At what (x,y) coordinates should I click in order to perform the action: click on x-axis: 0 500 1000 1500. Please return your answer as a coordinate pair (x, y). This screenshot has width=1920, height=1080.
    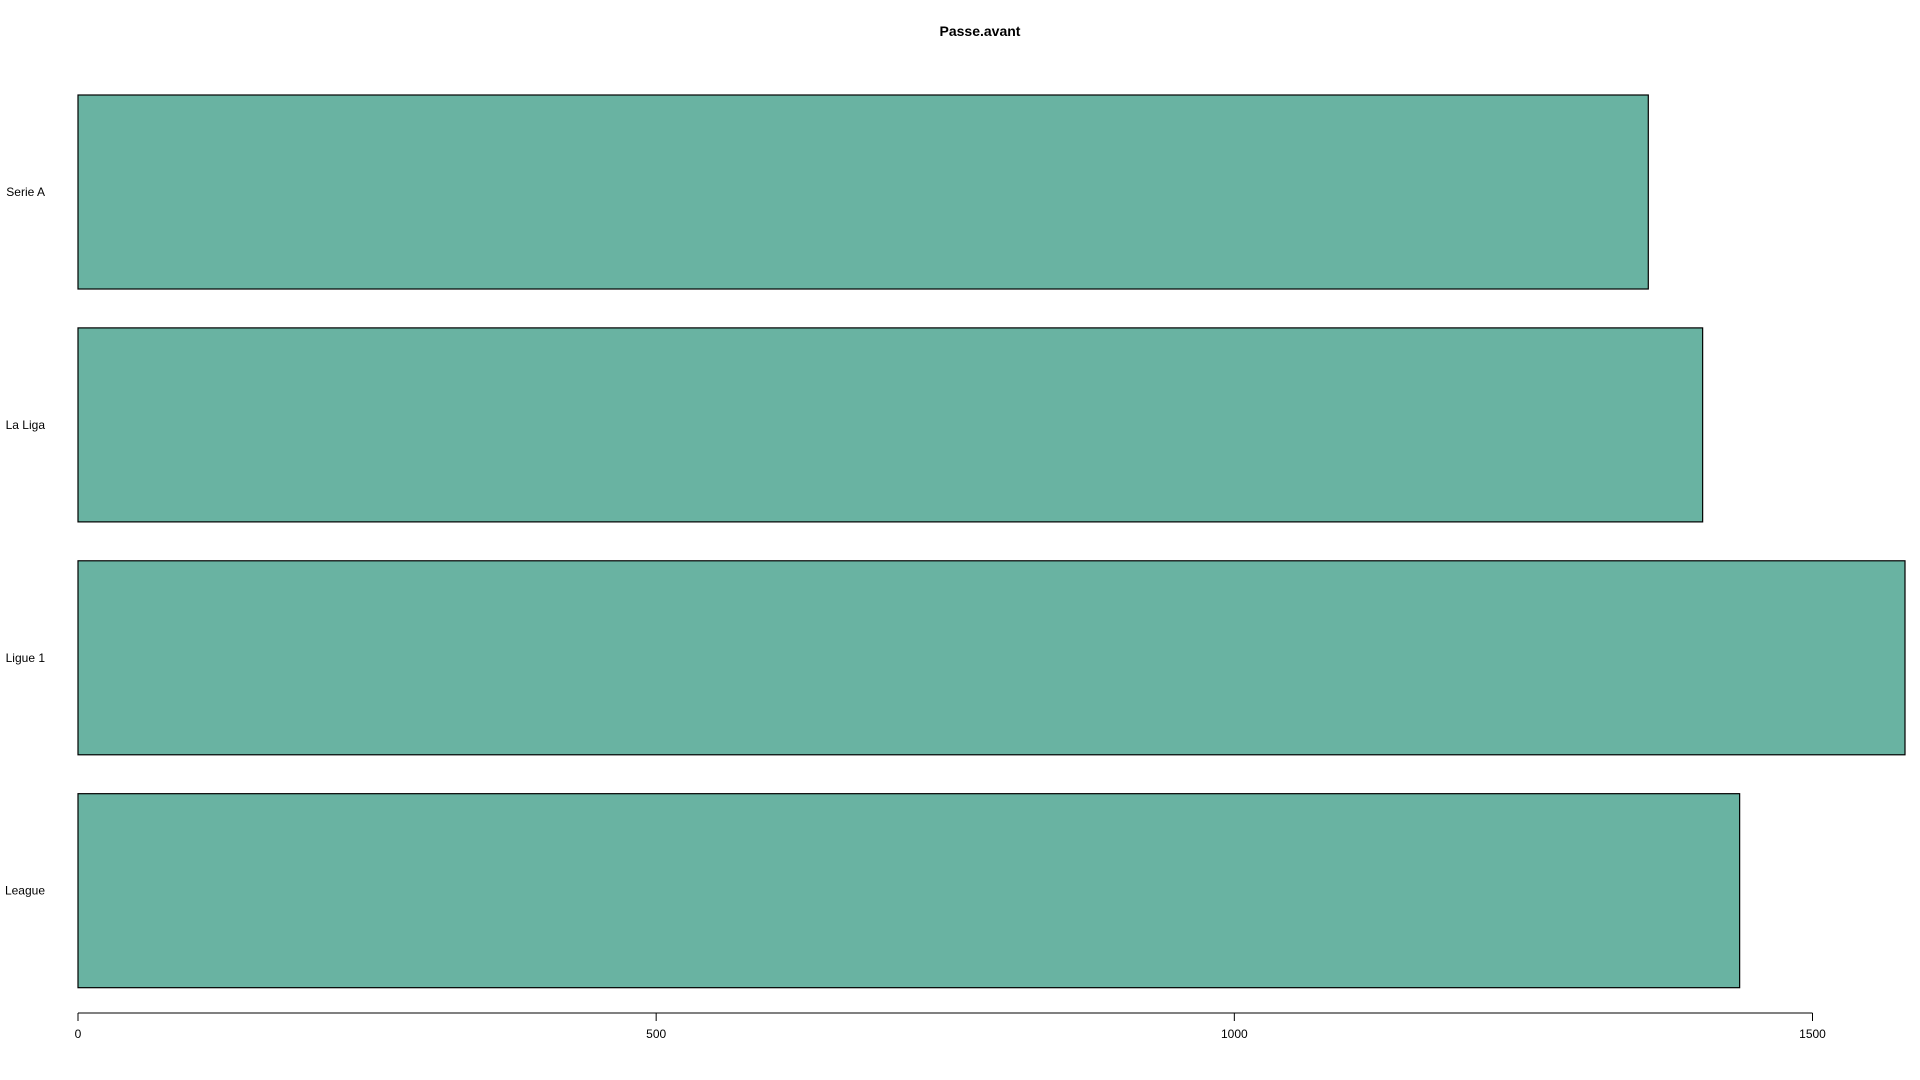
    Looking at the image, I should click on (950, 1026).